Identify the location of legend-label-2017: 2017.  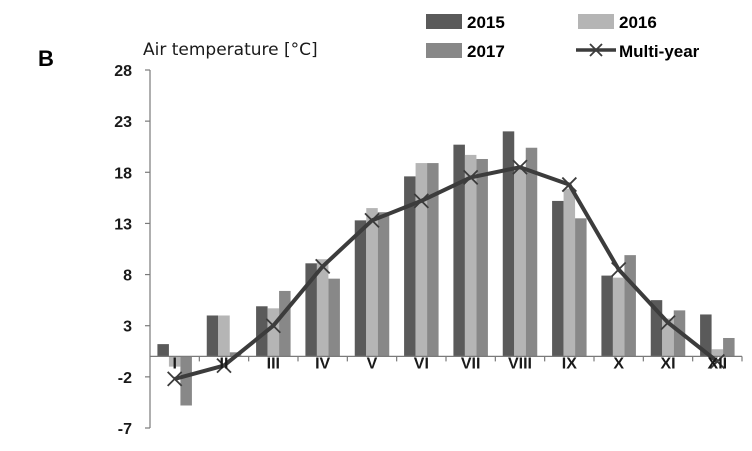
(486, 51).